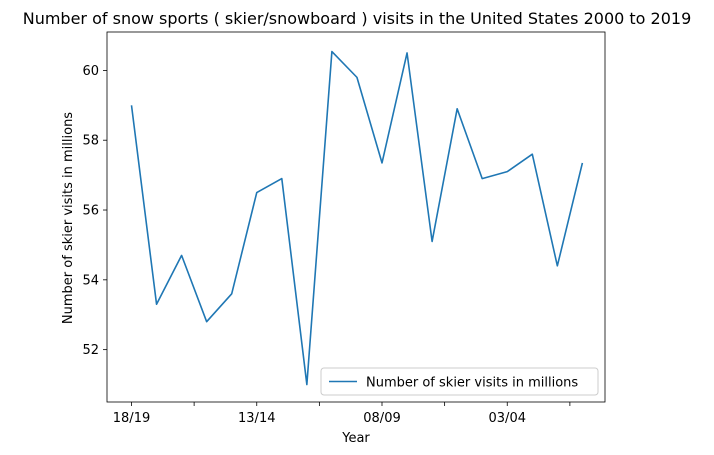 The height and width of the screenshot is (455, 714). I want to click on y-tick-label: 54, so click(90, 280).